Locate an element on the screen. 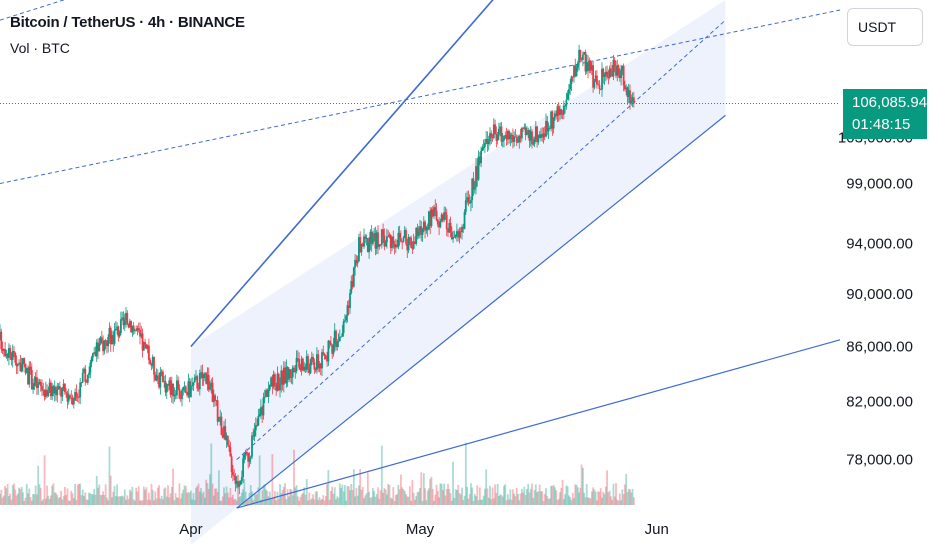 This screenshot has width=932, height=550. volume-indicator-label: Vol · BTC is located at coordinates (40, 48).